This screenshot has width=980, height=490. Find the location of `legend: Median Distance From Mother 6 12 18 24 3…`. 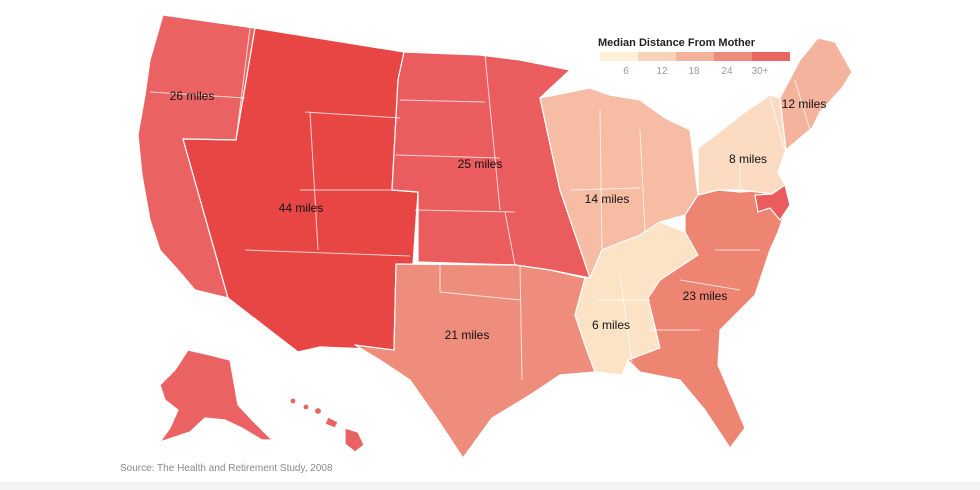

legend: Median Distance From Mother 6 12 18 24 3… is located at coordinates (694, 57).